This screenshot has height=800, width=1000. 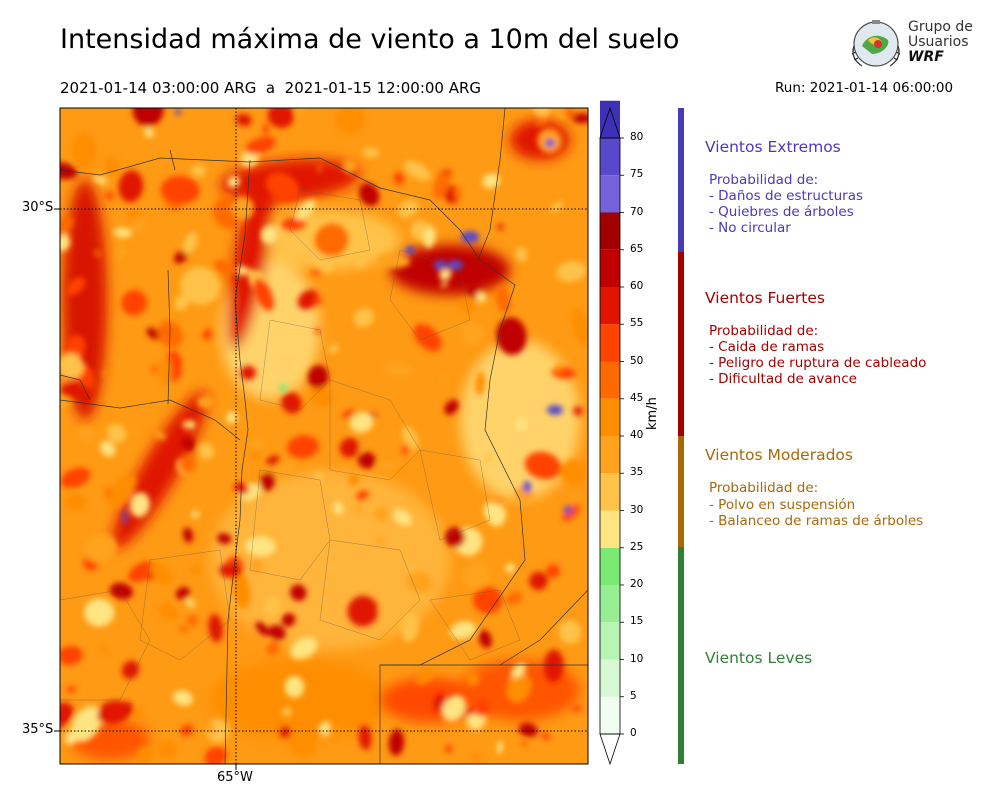 What do you see at coordinates (782, 505) in the screenshot?
I see `moderate-item: - Polvo en suspensión` at bounding box center [782, 505].